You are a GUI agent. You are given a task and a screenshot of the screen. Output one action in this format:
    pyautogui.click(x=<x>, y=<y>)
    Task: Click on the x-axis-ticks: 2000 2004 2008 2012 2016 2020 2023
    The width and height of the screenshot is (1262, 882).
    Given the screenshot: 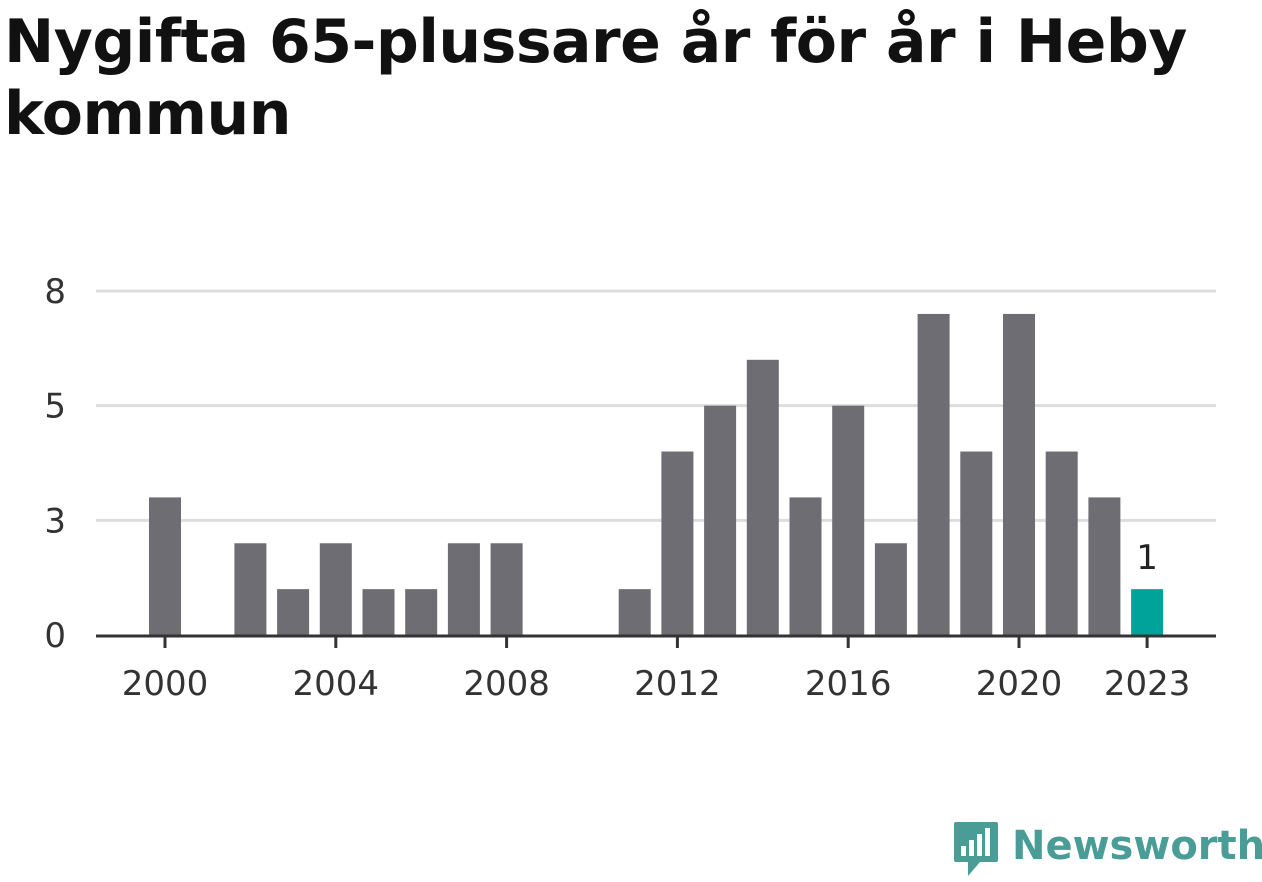 What is the action you would take?
    pyautogui.click(x=656, y=669)
    